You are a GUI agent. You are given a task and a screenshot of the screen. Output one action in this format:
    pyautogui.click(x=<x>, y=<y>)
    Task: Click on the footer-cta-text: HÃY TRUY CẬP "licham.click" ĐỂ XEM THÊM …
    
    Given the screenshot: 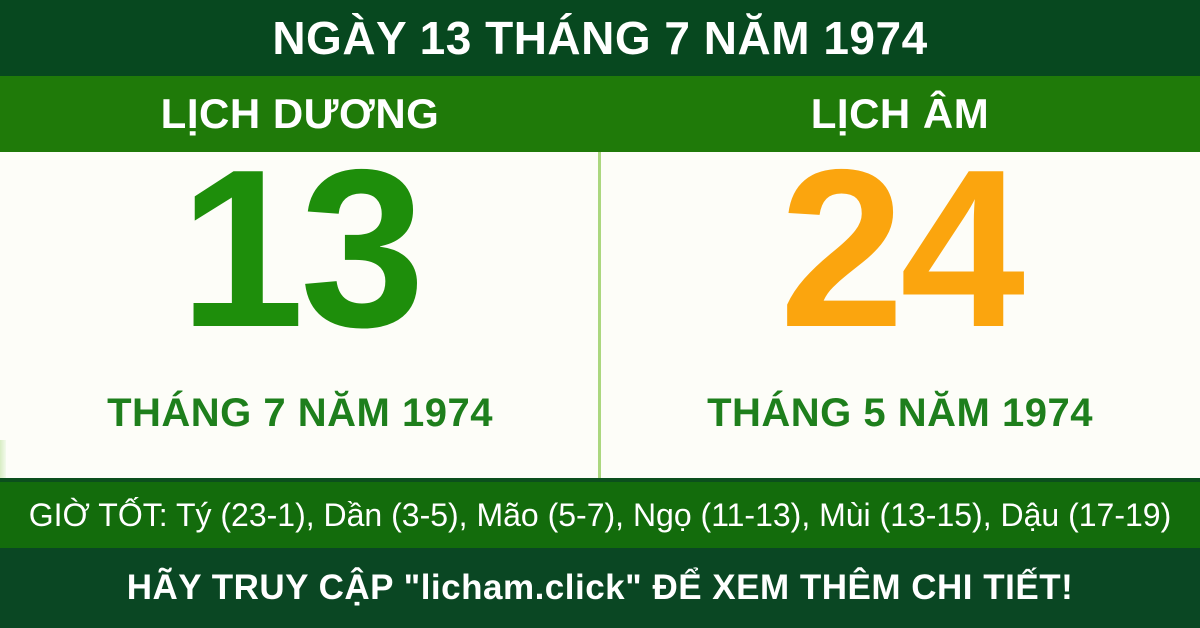 What is the action you would take?
    pyautogui.click(x=600, y=587)
    